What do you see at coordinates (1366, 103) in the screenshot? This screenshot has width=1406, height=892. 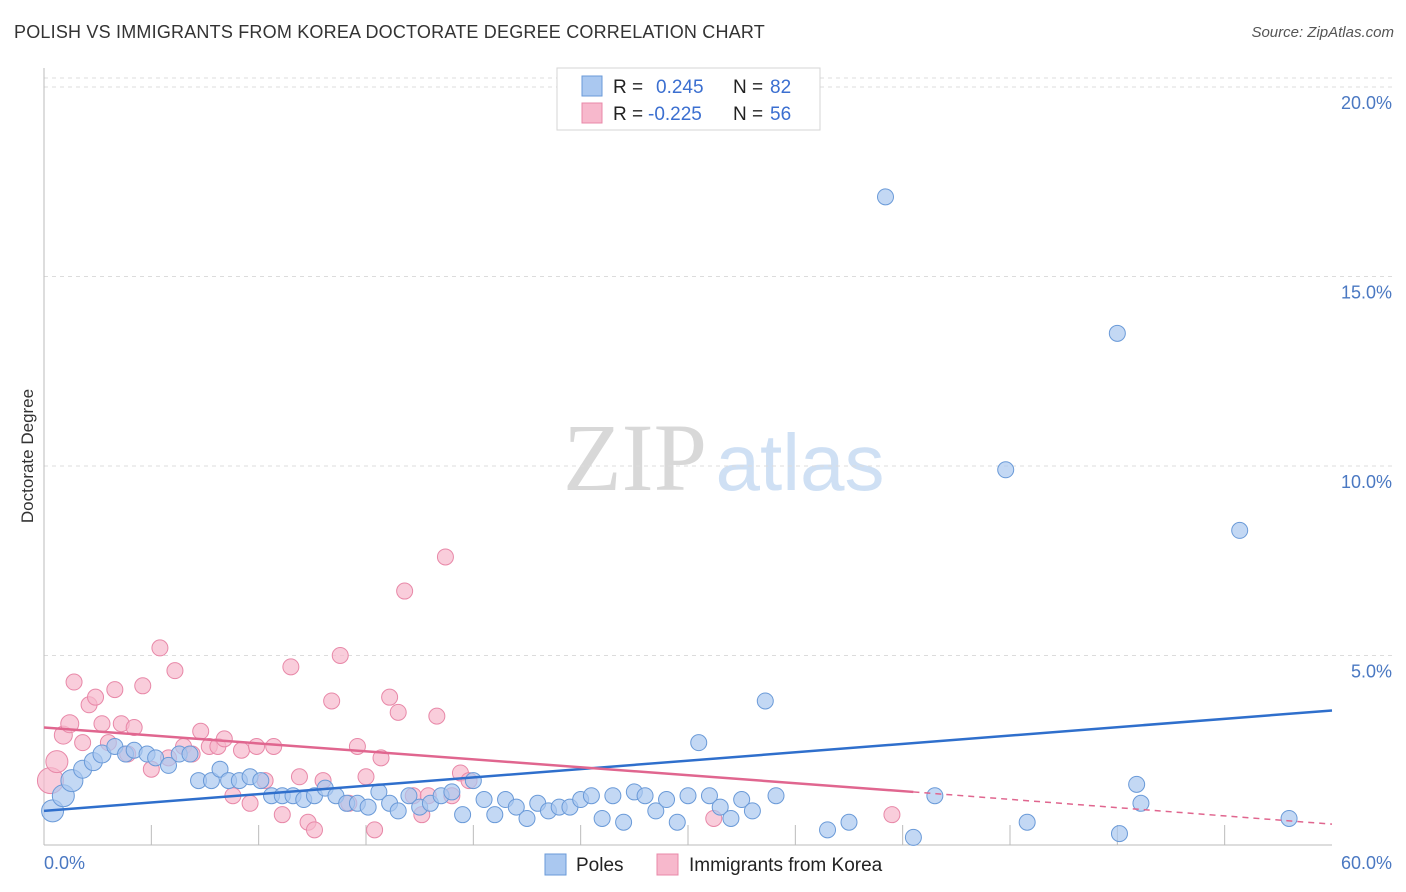 I see `y-tick-label-3: 20.0%` at bounding box center [1366, 103].